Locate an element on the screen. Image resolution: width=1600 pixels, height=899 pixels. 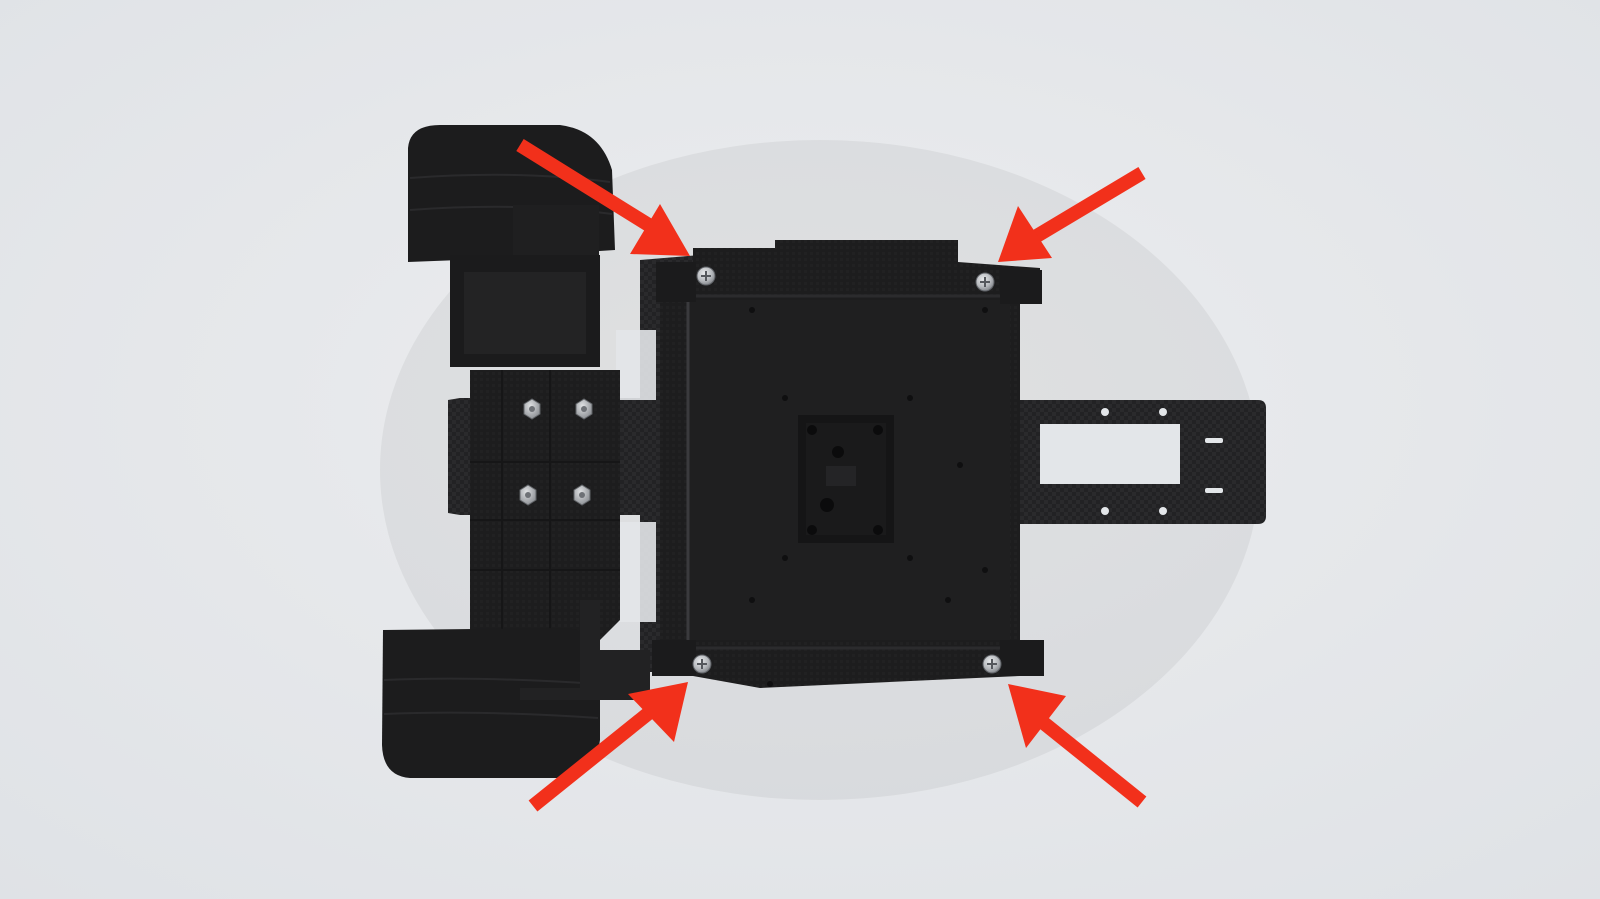
screw-bottom-left is located at coordinates (702, 664).